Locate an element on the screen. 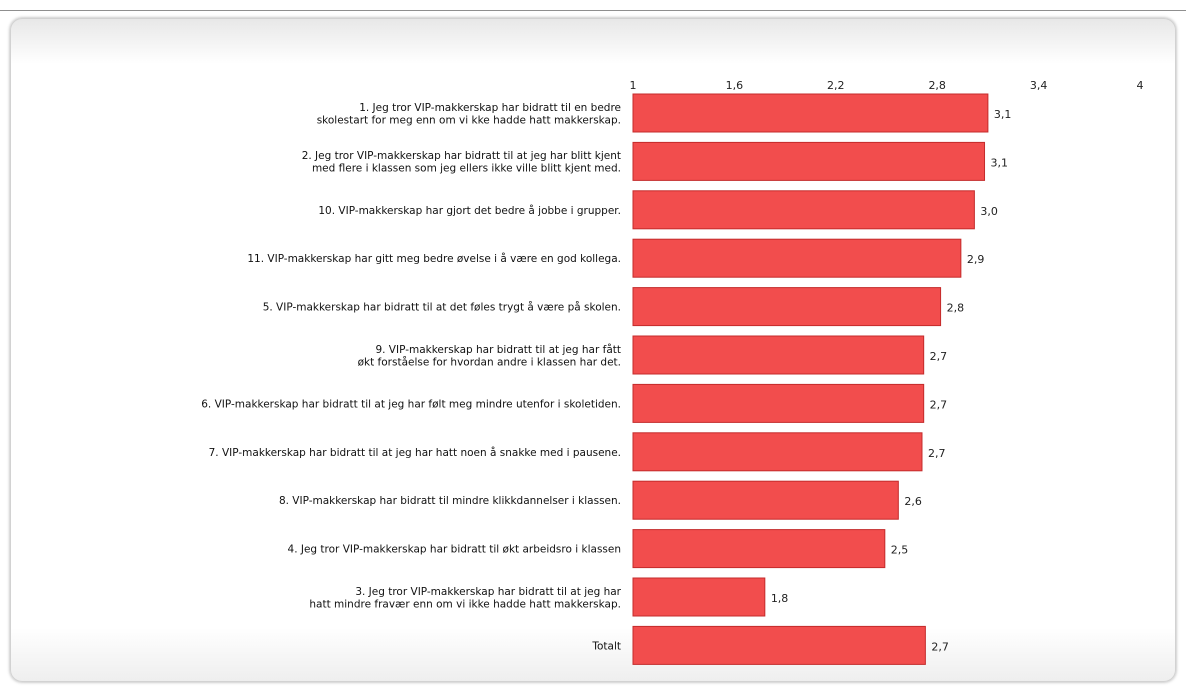  value-label: 2,5 is located at coordinates (900, 550).